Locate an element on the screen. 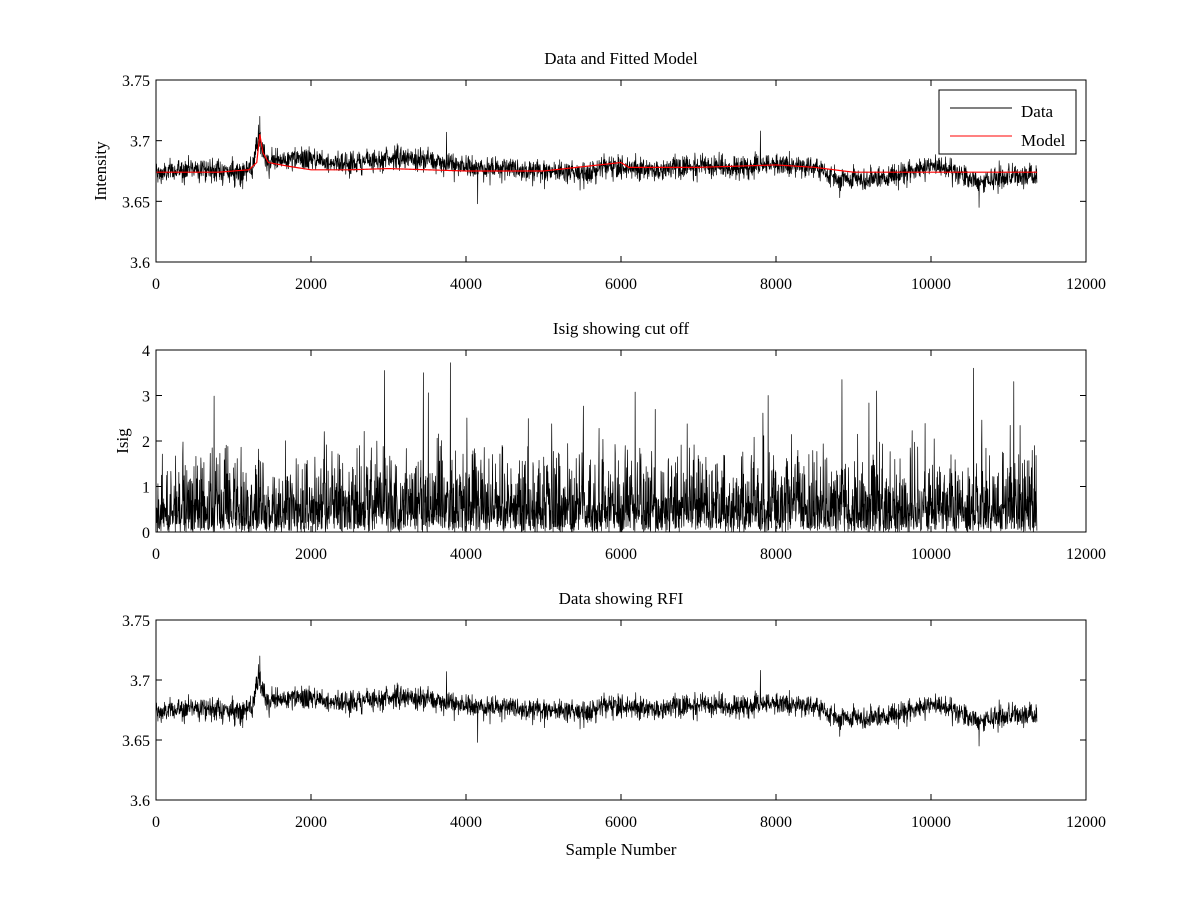 The image size is (1200, 900). y-tick-label: 1 is located at coordinates (146, 488).